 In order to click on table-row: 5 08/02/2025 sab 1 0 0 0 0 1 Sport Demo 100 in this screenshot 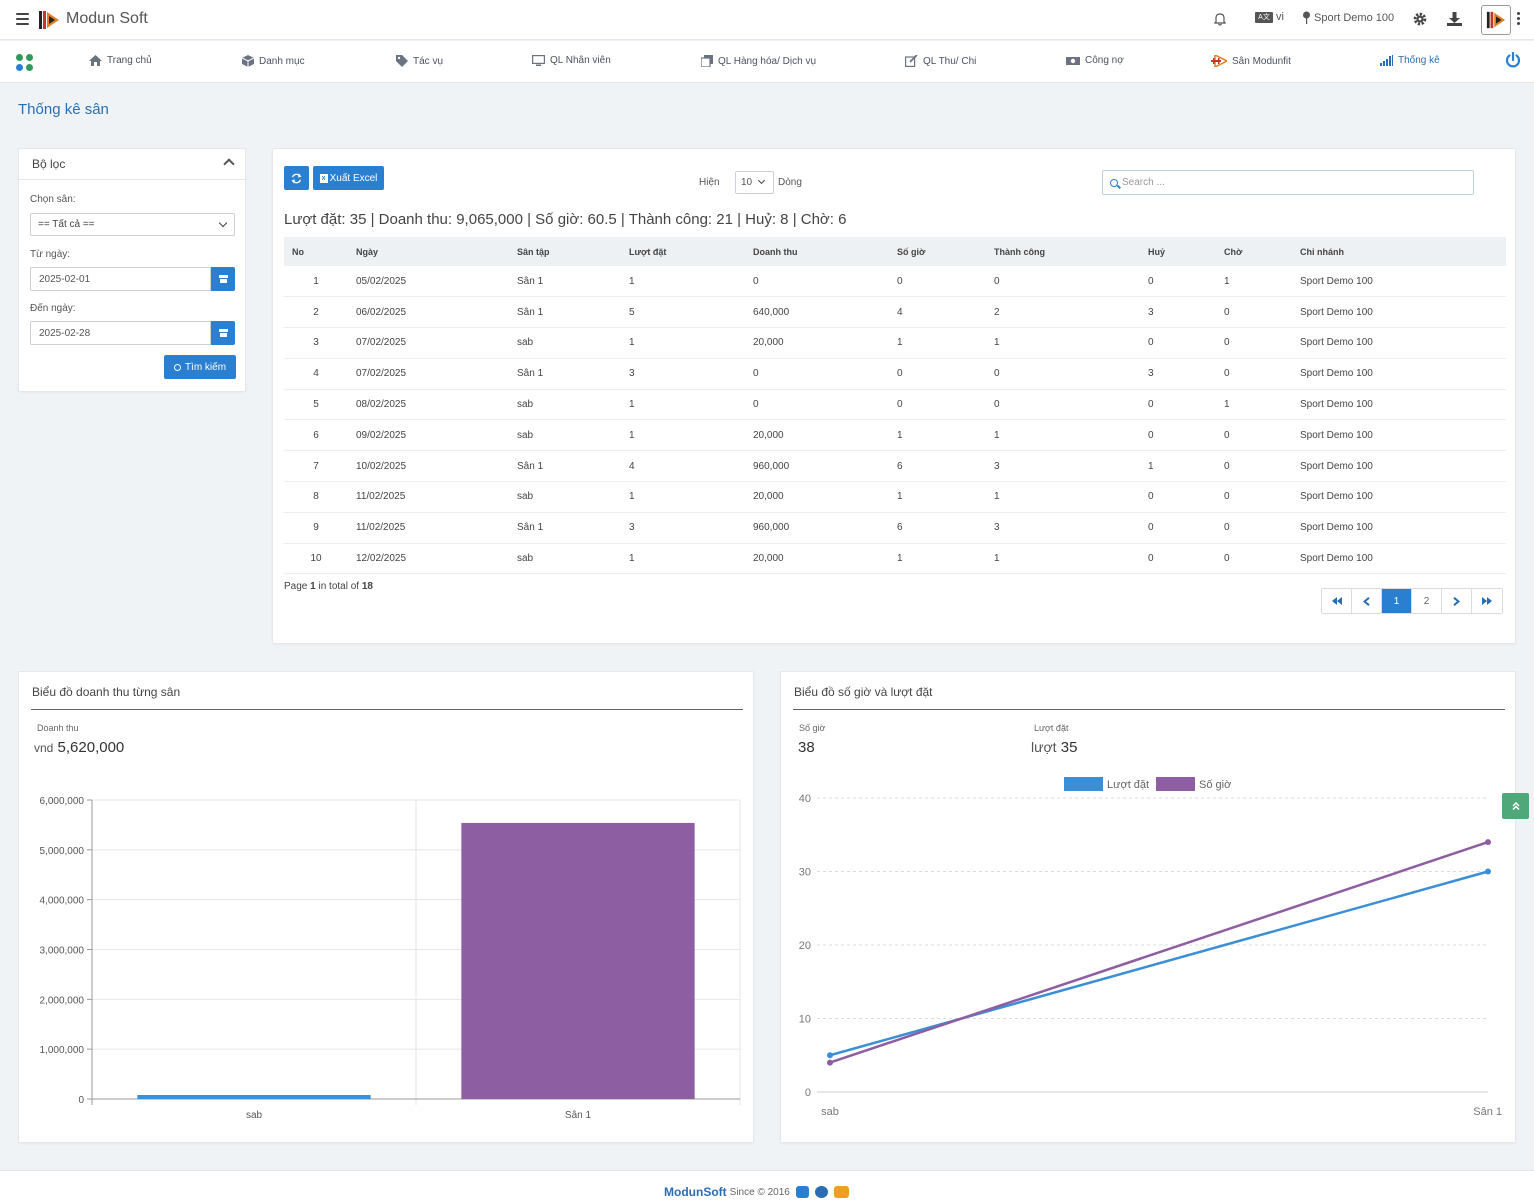, I will do `click(895, 405)`.